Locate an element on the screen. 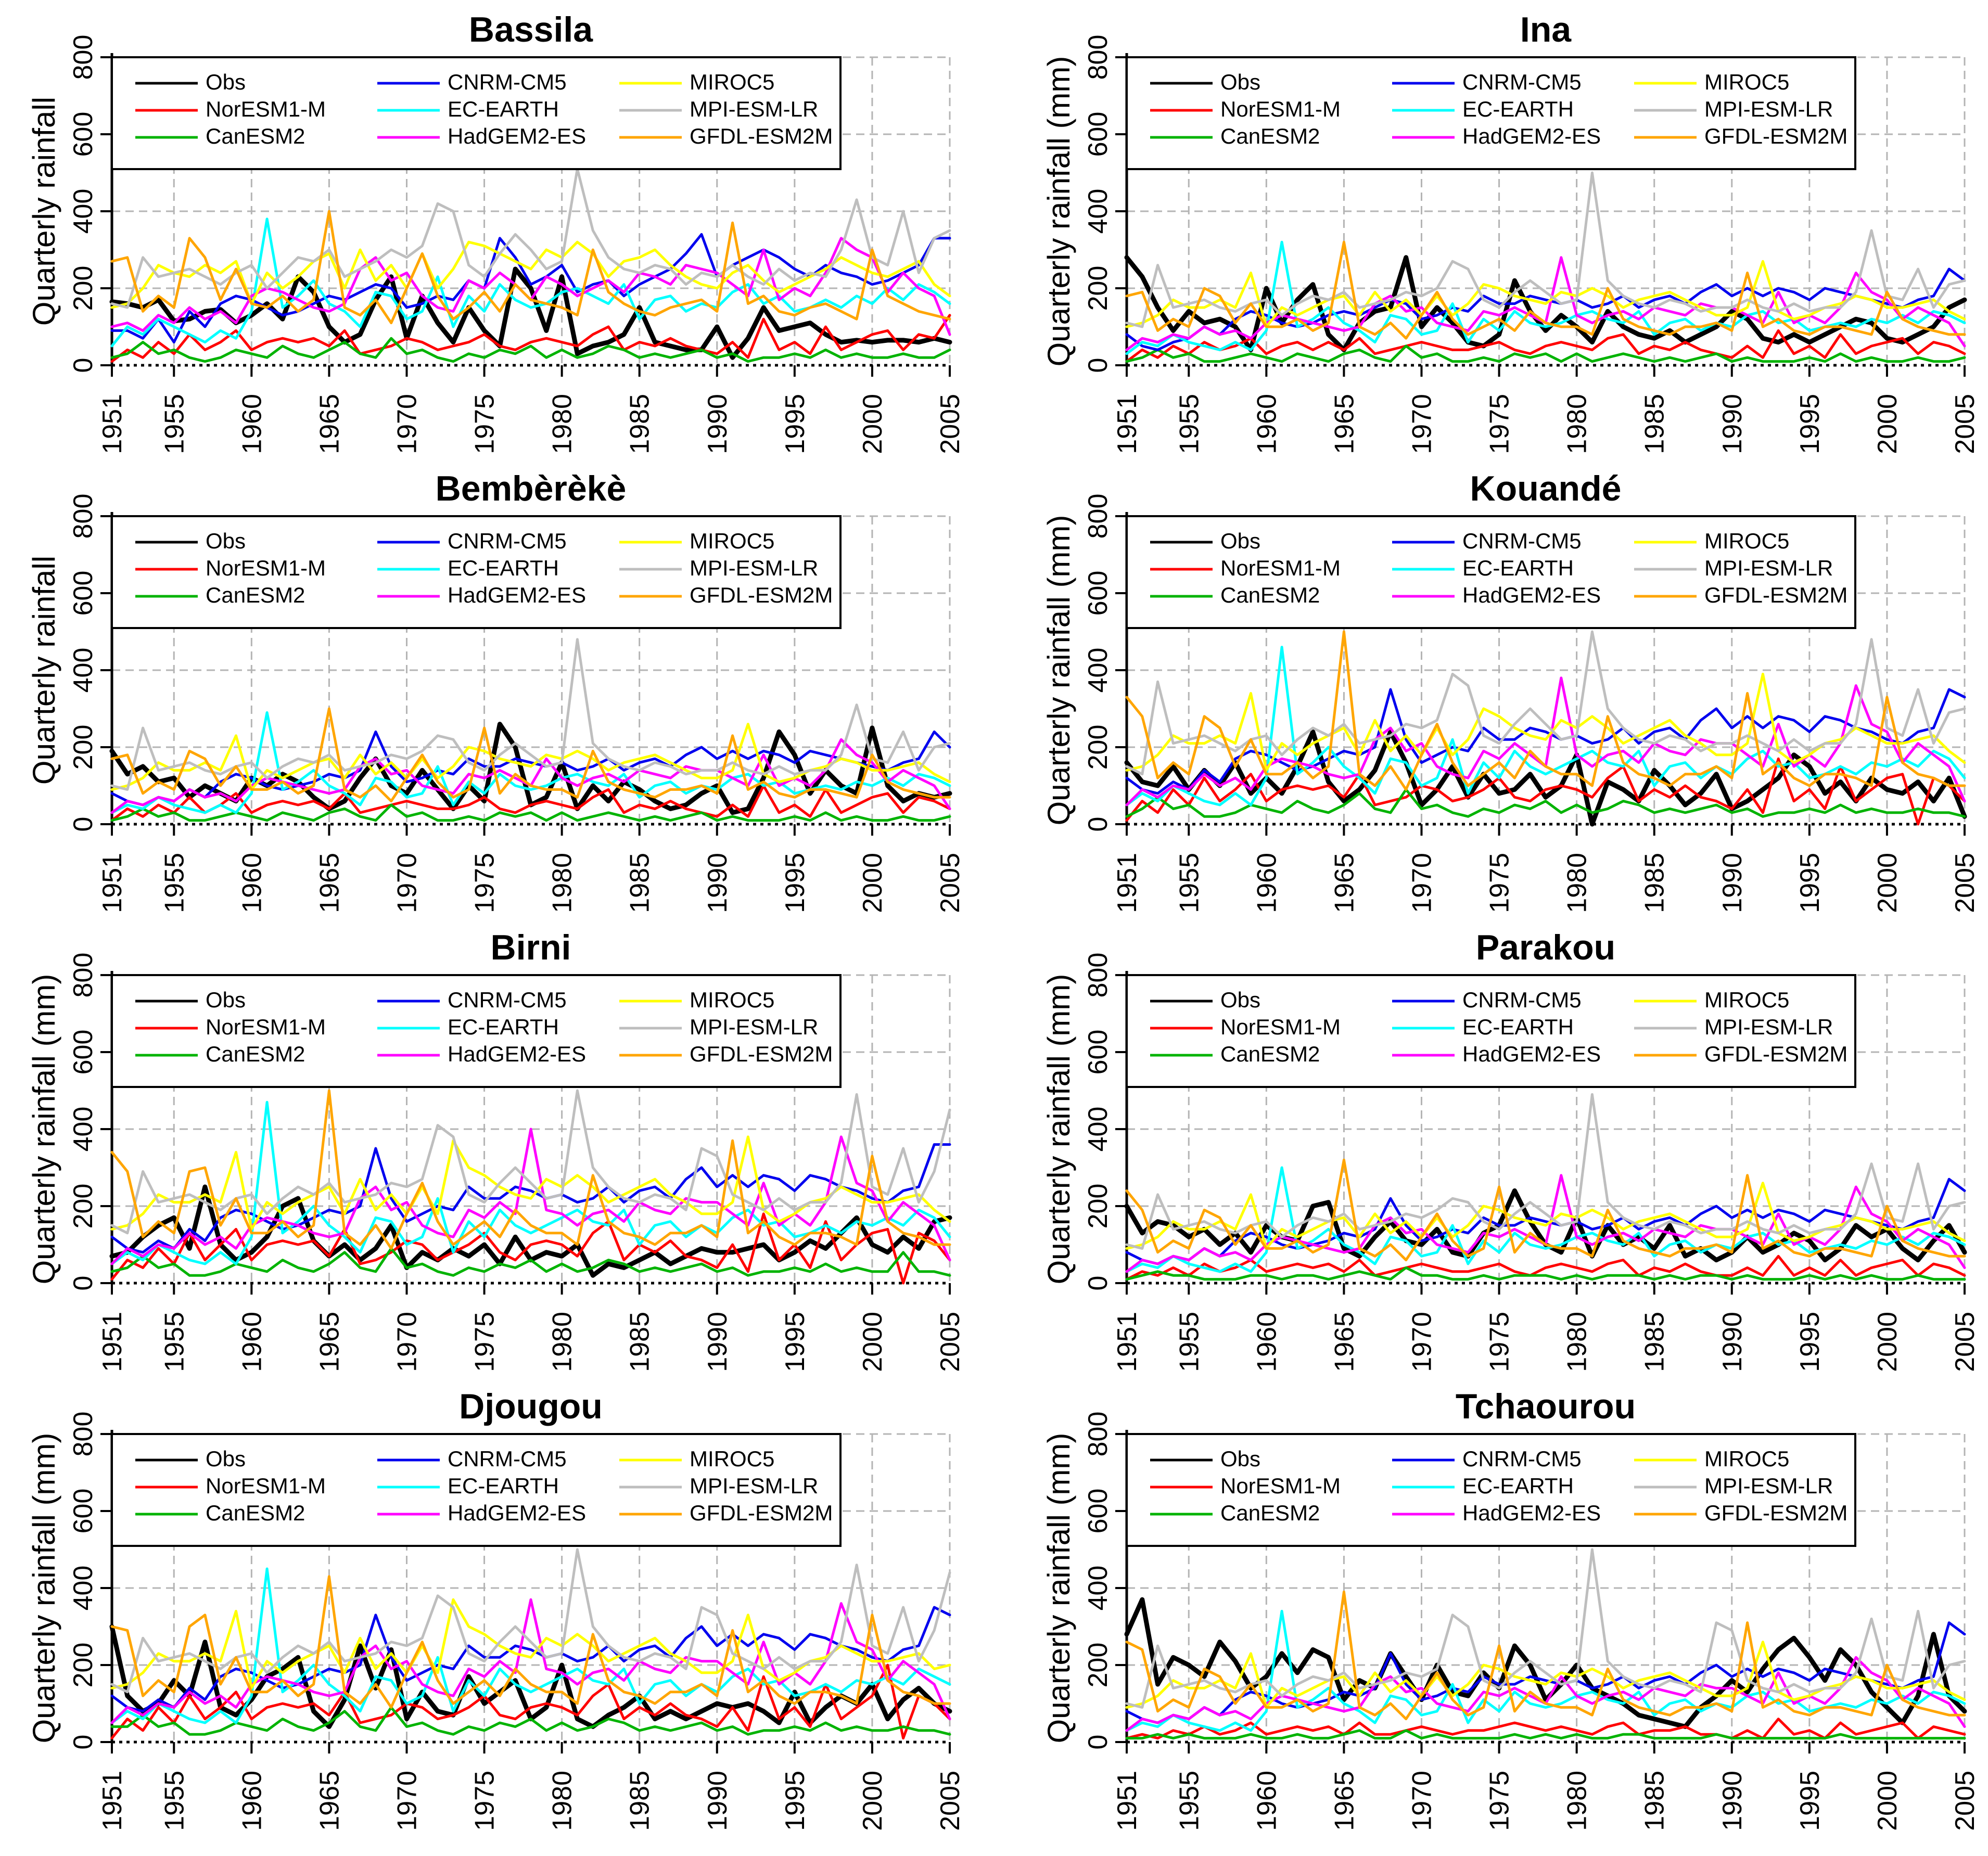 This screenshot has height=1856, width=1988. y-tick-label: 600 is located at coordinates (1098, 594).